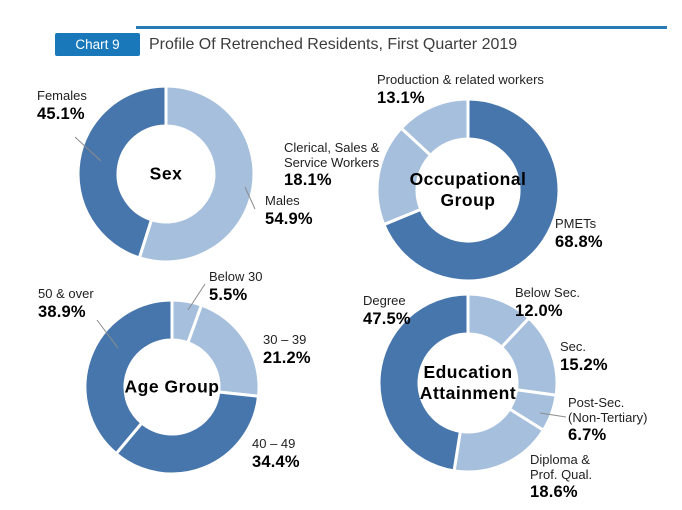  I want to click on slice-value: 12.0%, so click(539, 310).